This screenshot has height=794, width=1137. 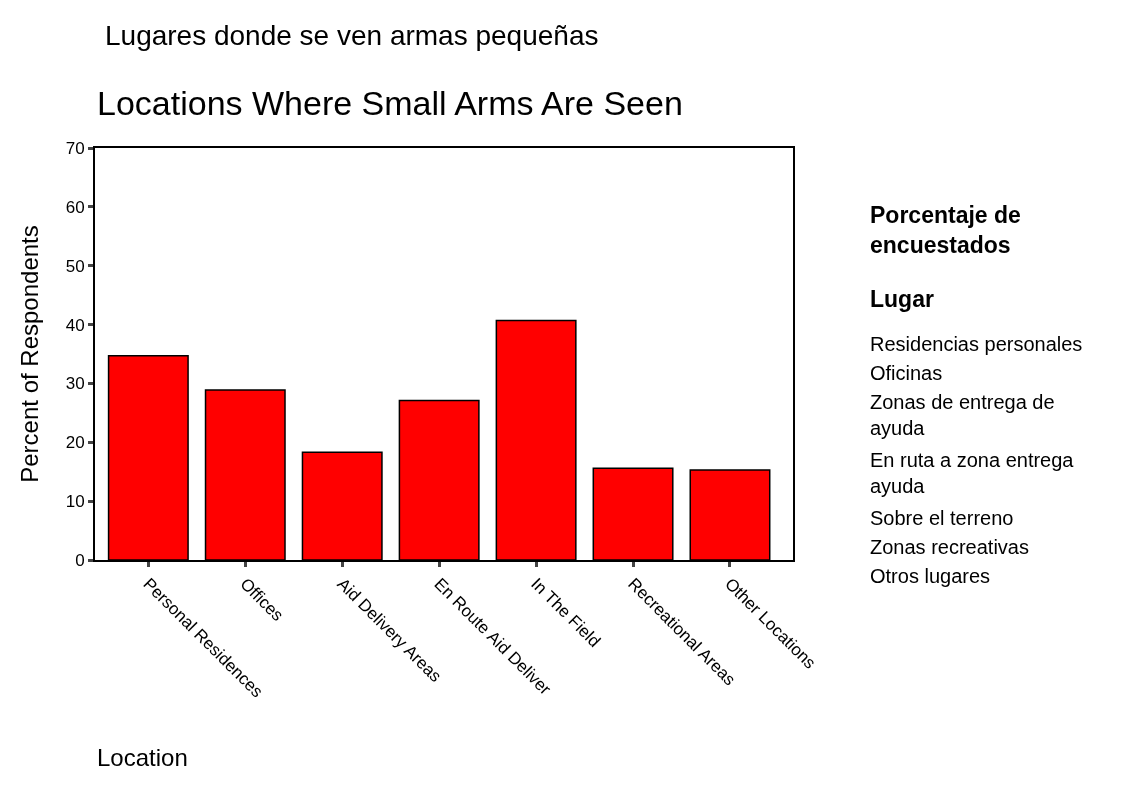 I want to click on text: En ruta a zona entrega ayuda, so click(x=972, y=473).